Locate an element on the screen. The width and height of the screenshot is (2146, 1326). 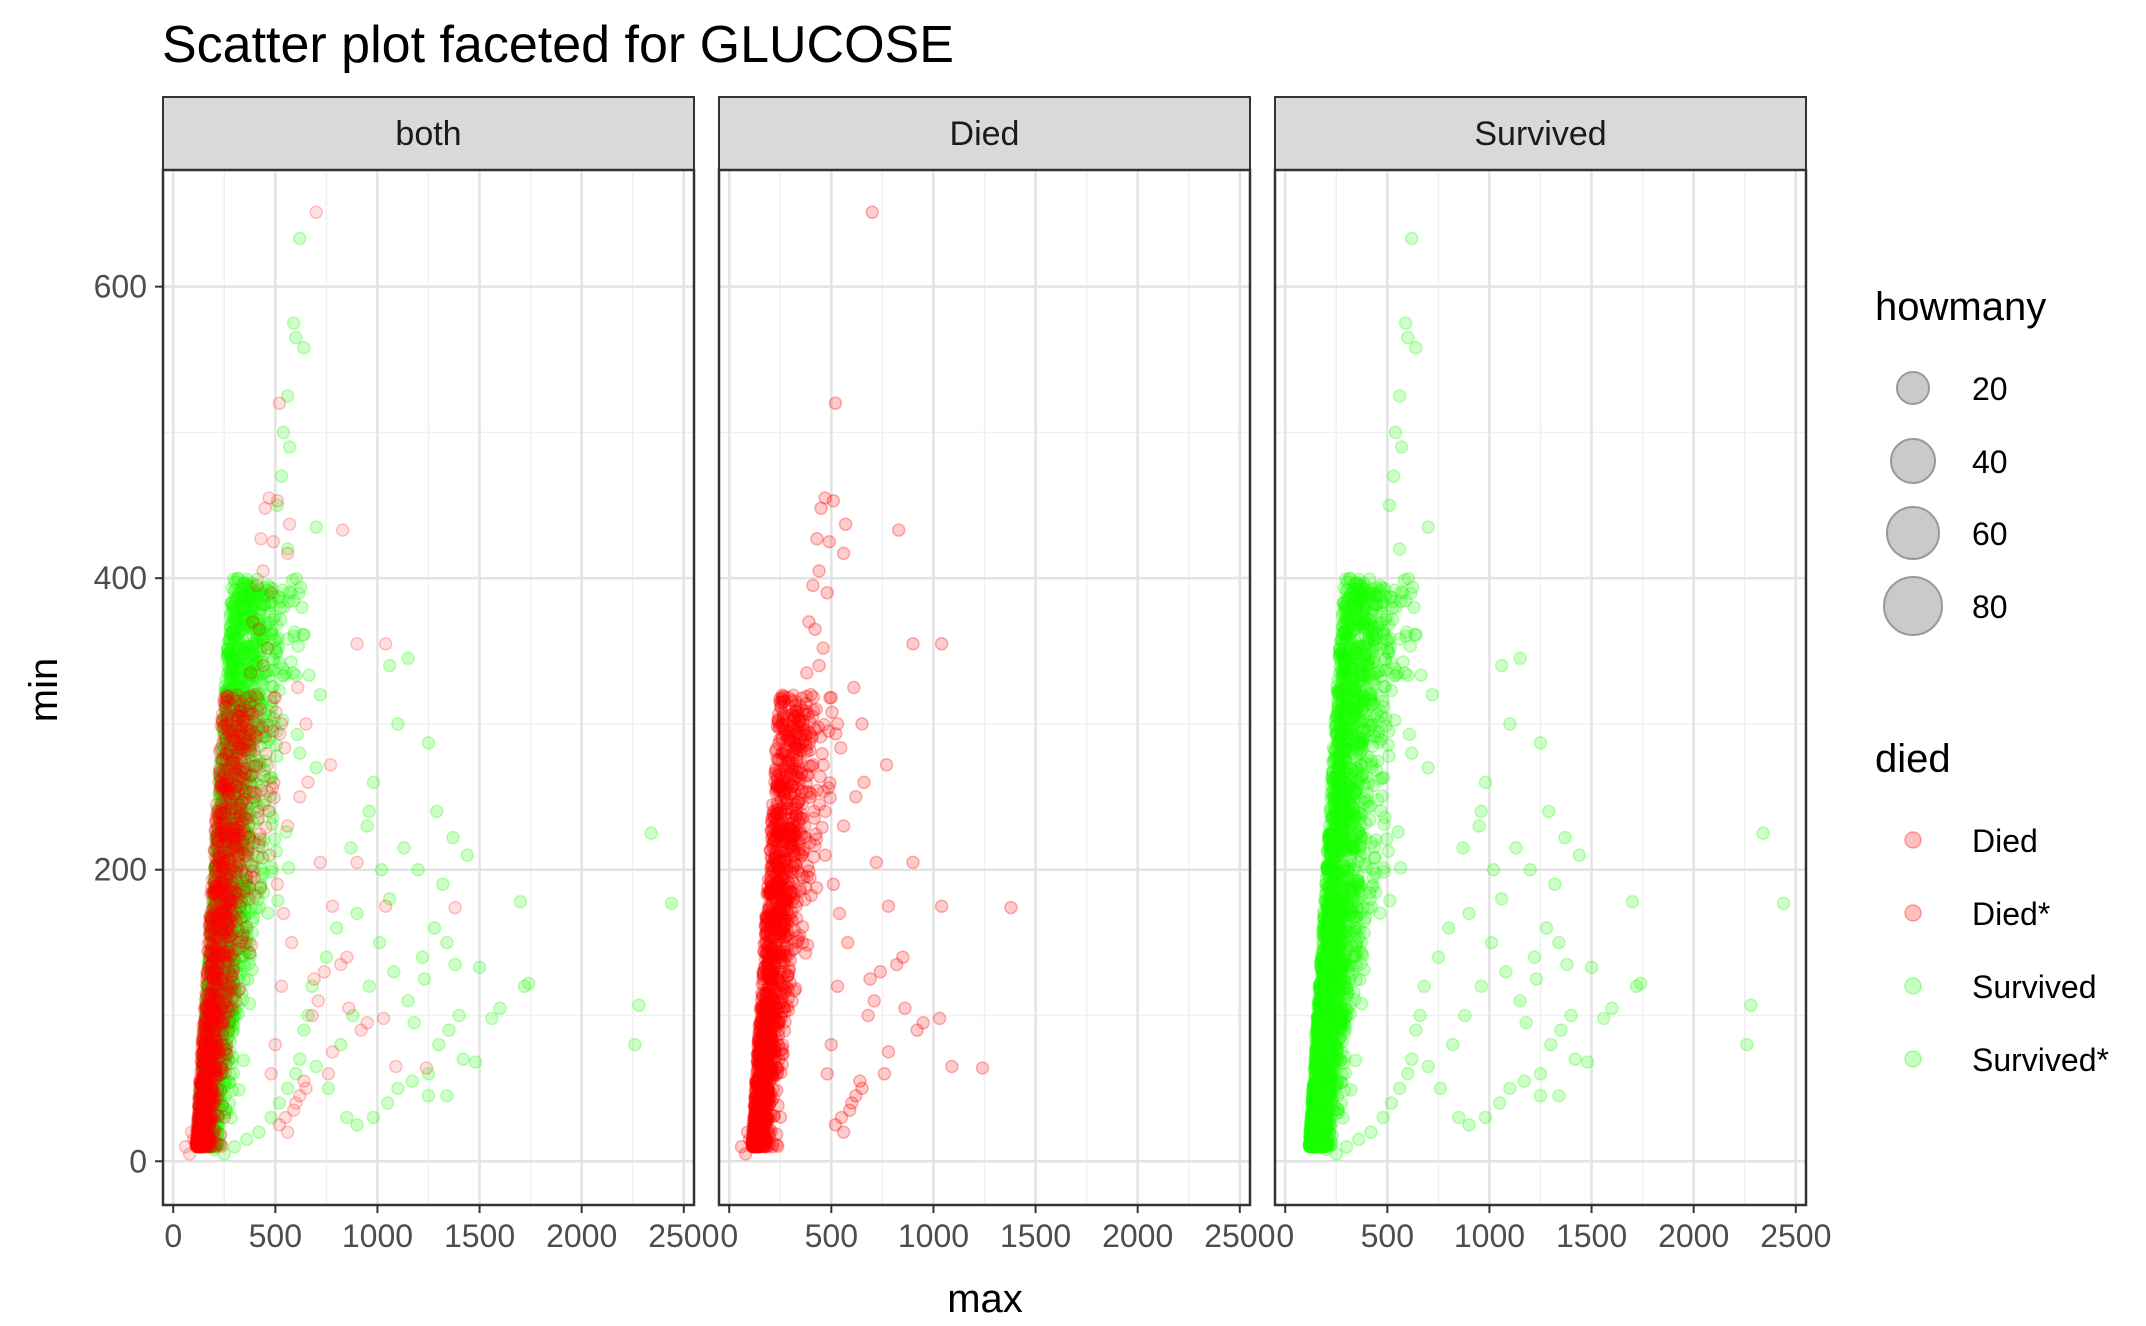
x-tick-label: 0 is located at coordinates (173, 1236).